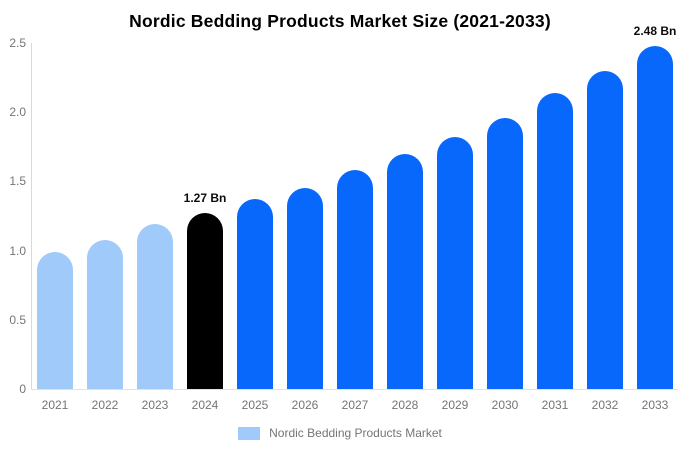 The height and width of the screenshot is (450, 680). What do you see at coordinates (605, 405) in the screenshot?
I see `x-label-2032: 2032` at bounding box center [605, 405].